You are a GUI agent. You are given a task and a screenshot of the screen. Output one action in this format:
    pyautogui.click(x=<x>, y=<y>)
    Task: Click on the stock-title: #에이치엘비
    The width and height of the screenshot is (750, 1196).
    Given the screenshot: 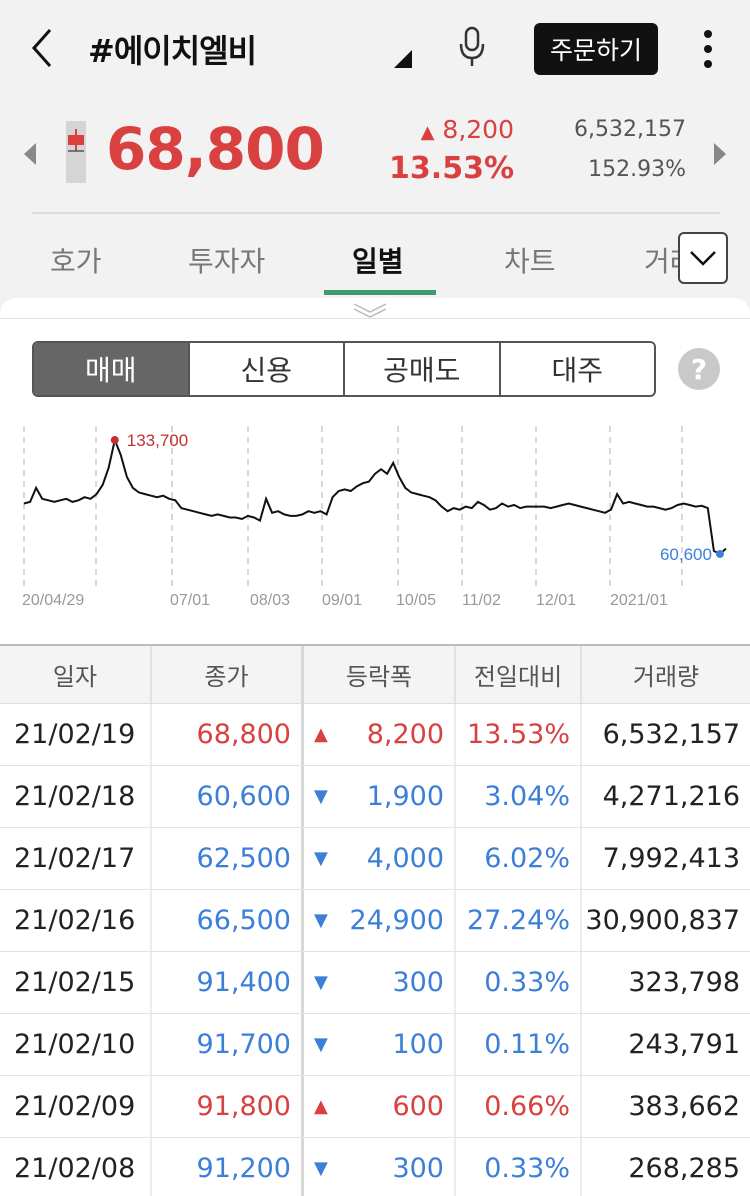 What is the action you would take?
    pyautogui.click(x=172, y=51)
    